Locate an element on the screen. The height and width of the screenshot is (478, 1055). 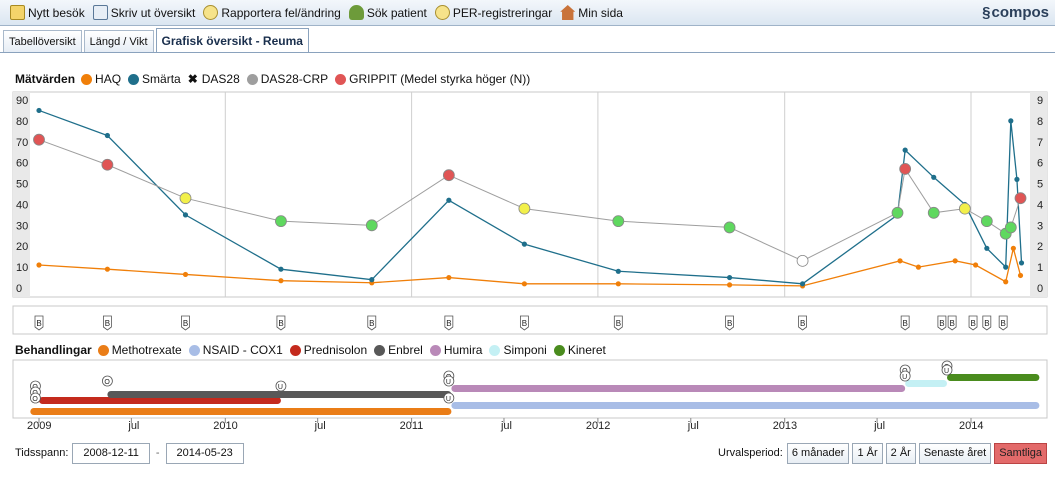
legend-item-simponi: Simponi is located at coordinates (518, 350).